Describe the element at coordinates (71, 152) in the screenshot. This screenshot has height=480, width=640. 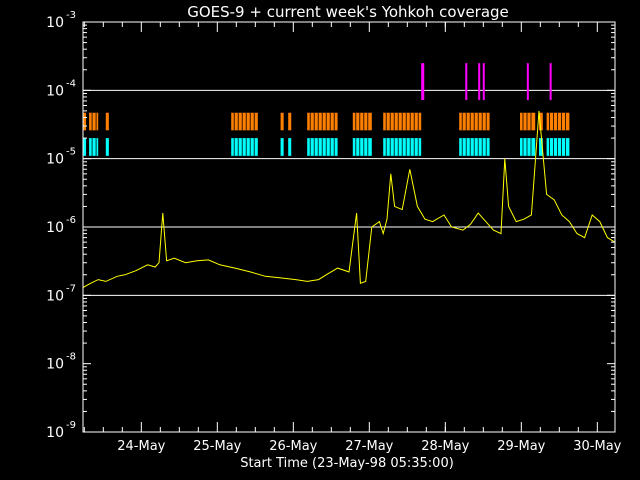
I see `y-tick-exponent: -5` at that location.